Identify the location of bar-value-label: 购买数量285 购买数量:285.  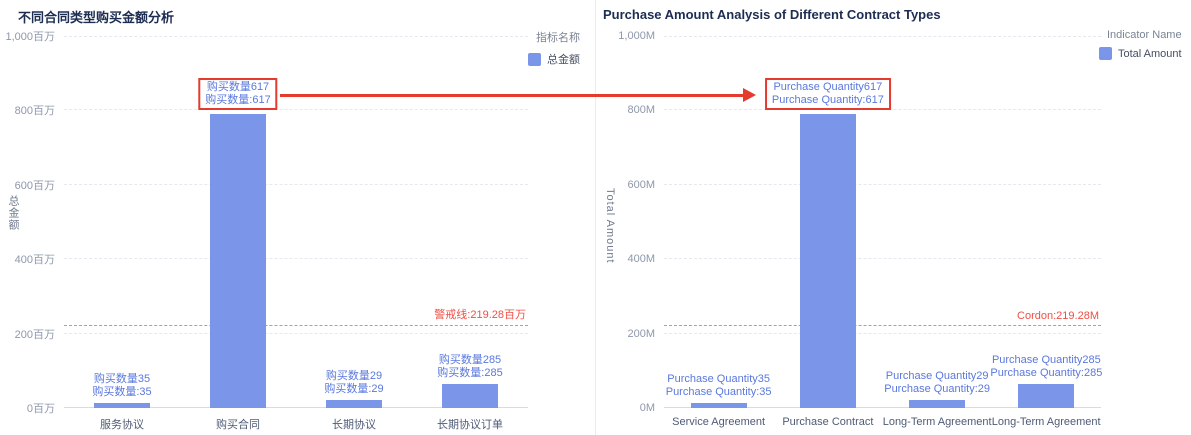
(469, 367).